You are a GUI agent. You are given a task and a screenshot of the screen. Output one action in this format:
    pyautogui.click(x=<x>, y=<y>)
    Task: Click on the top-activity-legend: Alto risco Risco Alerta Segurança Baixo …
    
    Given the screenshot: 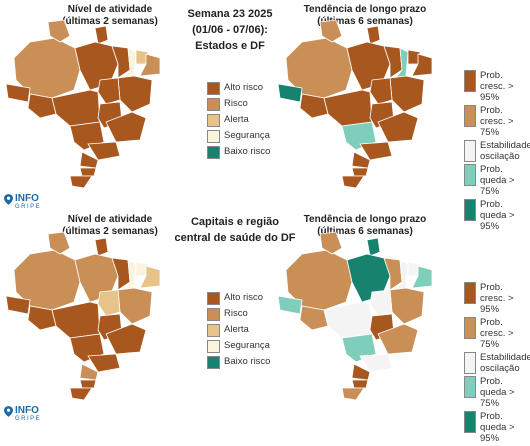 What is the action you would take?
    pyautogui.click(x=238, y=122)
    